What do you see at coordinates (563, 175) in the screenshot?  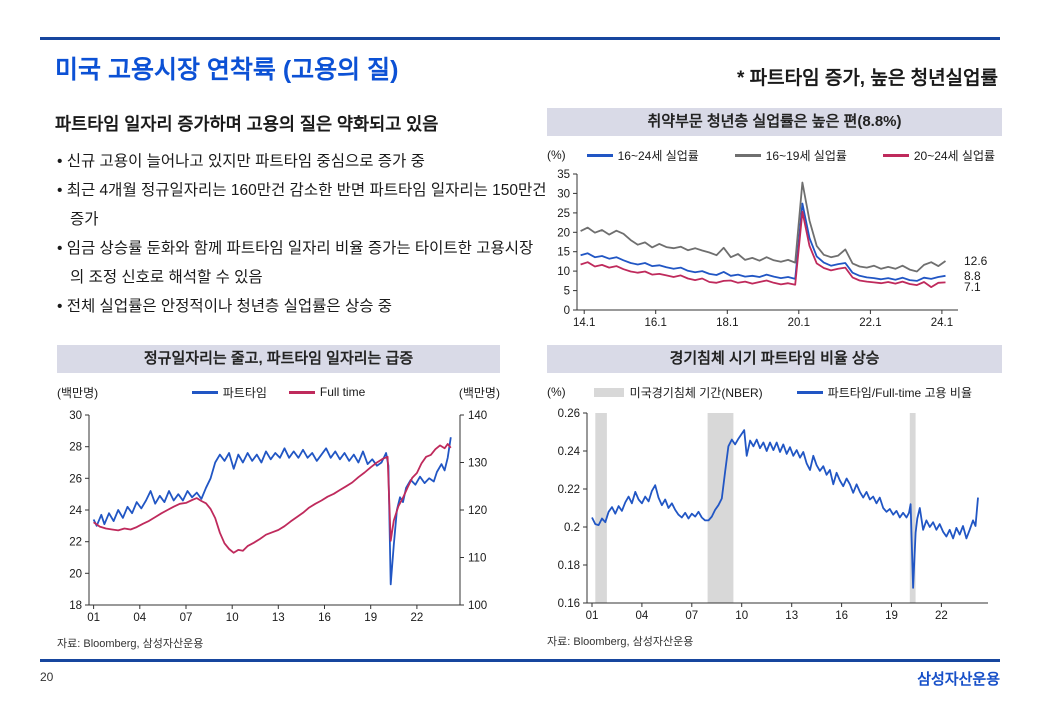 I see `svg-text: 35` at bounding box center [563, 175].